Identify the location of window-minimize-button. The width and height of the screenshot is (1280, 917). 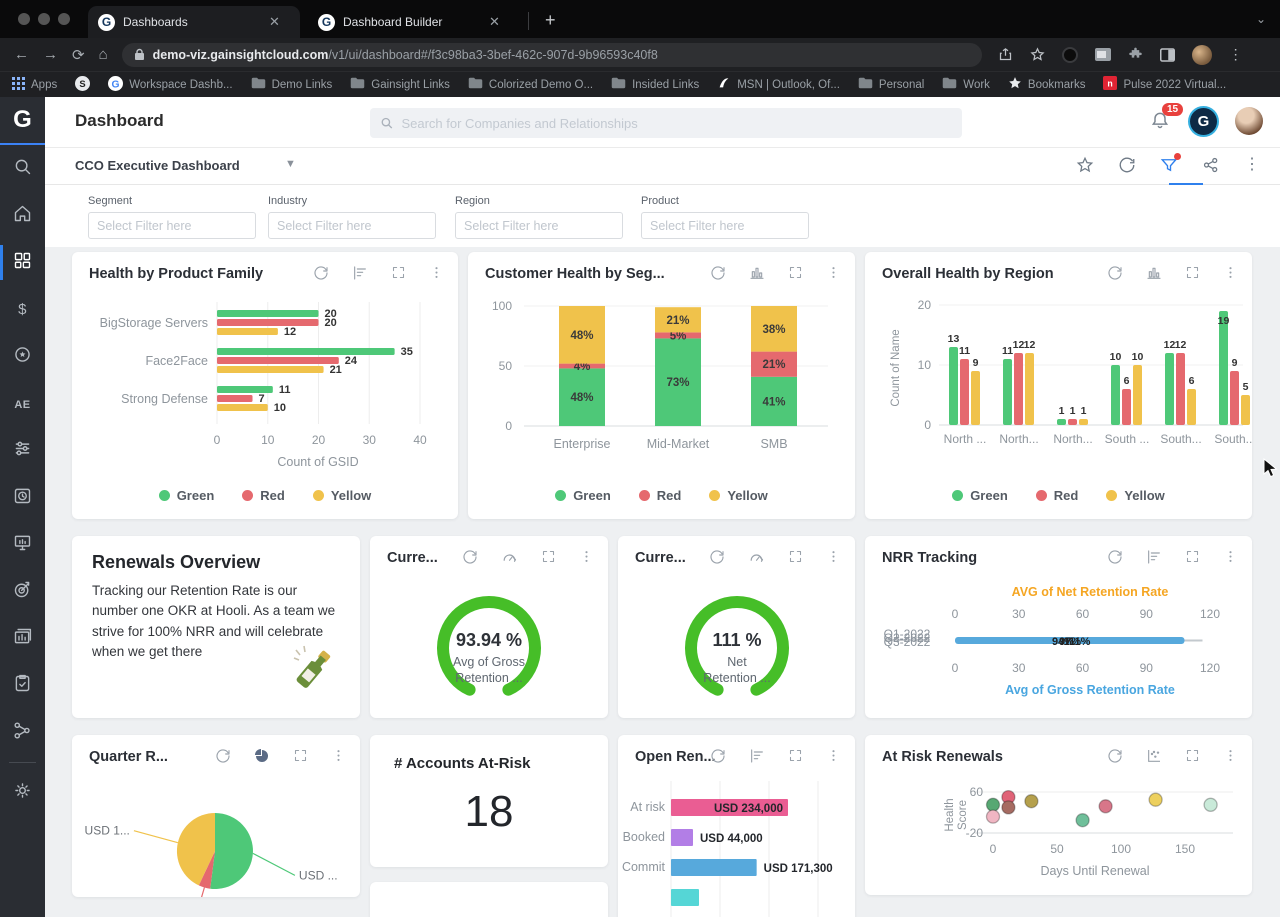
(44, 19).